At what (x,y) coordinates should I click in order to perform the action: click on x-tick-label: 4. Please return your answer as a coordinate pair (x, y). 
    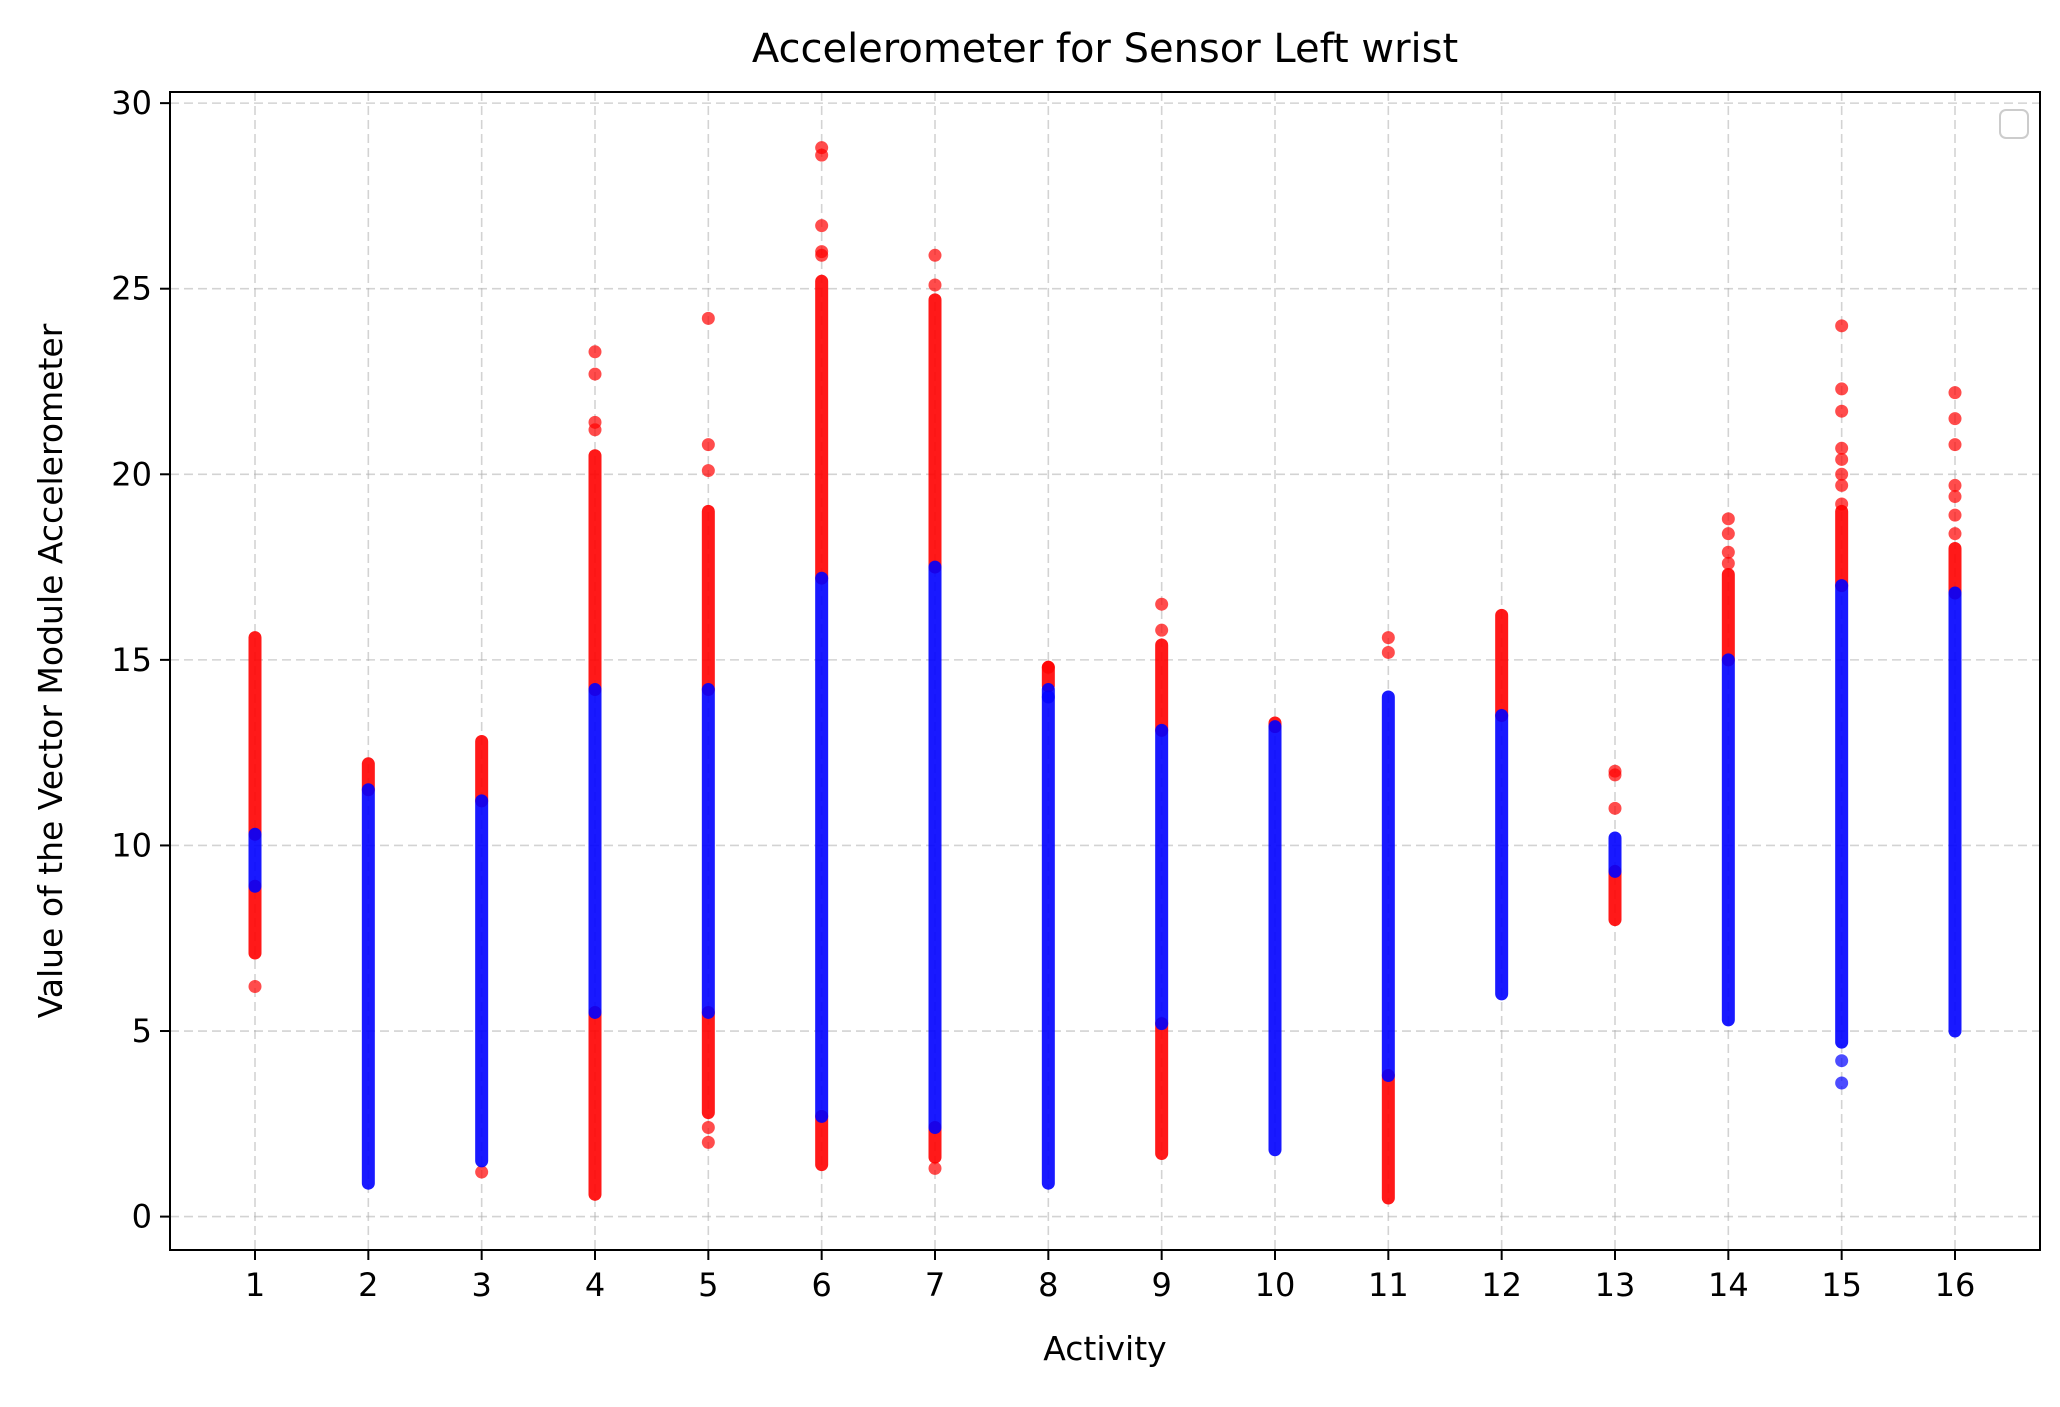
    Looking at the image, I should click on (595, 1285).